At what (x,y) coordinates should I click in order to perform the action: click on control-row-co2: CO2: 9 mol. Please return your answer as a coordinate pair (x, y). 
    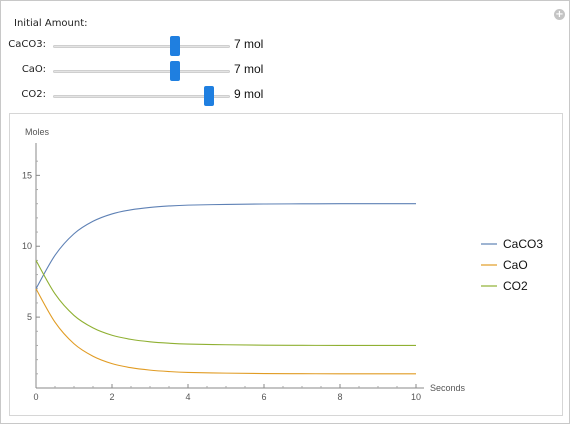
    Looking at the image, I should click on (151, 96).